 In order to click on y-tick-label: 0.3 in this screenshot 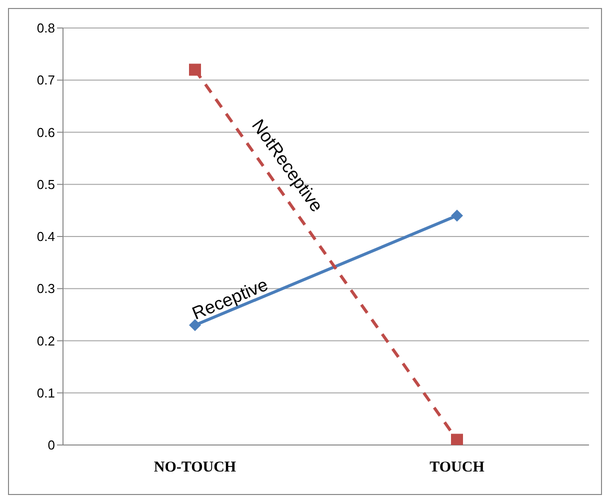, I will do `click(45, 288)`.